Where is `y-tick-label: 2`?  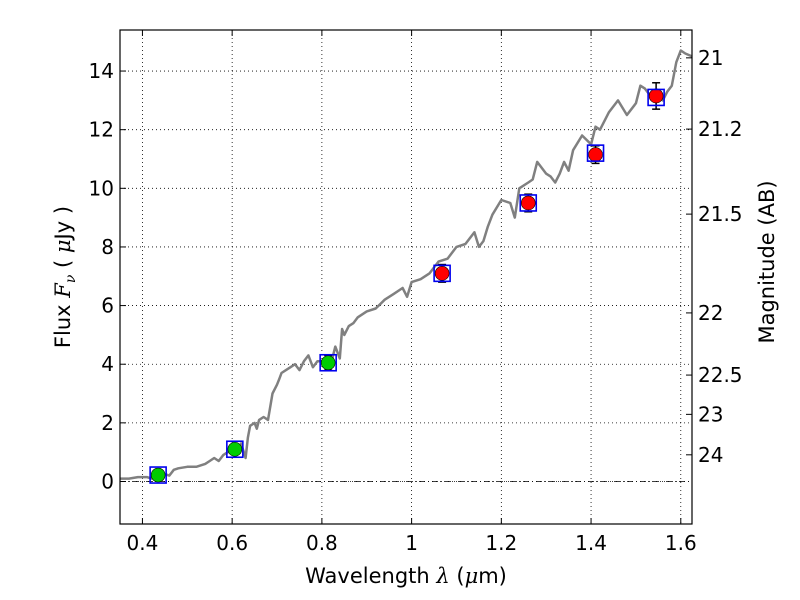
y-tick-label: 2 is located at coordinates (107, 423).